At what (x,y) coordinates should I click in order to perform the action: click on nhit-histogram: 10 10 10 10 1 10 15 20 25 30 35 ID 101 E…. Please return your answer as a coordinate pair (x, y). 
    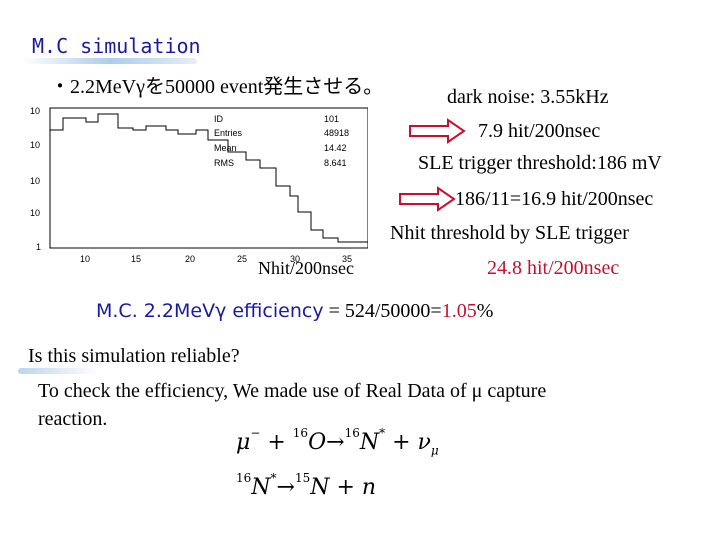
    Looking at the image, I should click on (199, 185).